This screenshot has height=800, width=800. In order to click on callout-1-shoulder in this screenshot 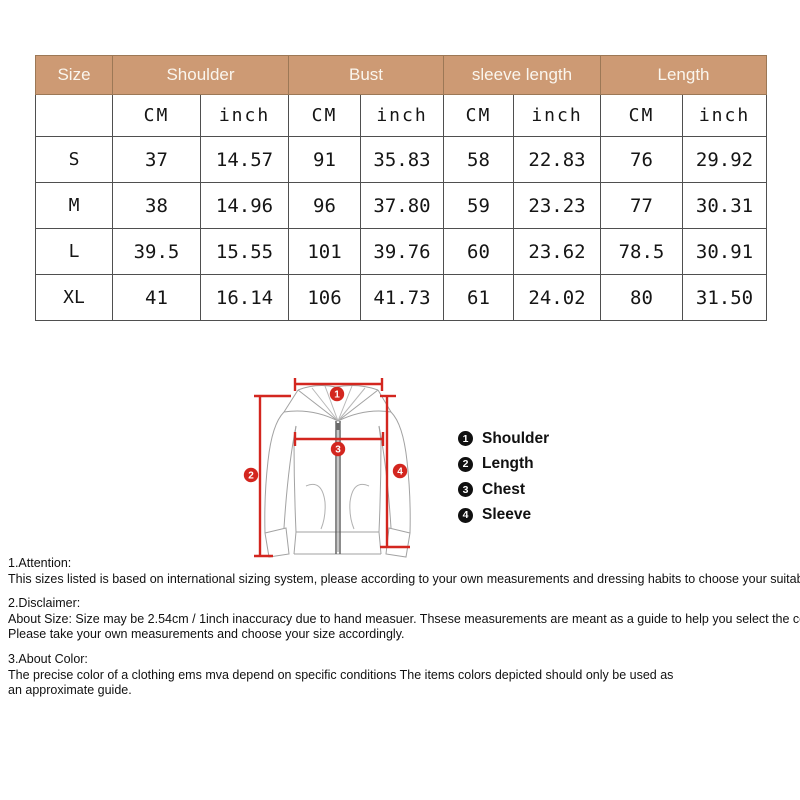, I will do `click(337, 394)`.